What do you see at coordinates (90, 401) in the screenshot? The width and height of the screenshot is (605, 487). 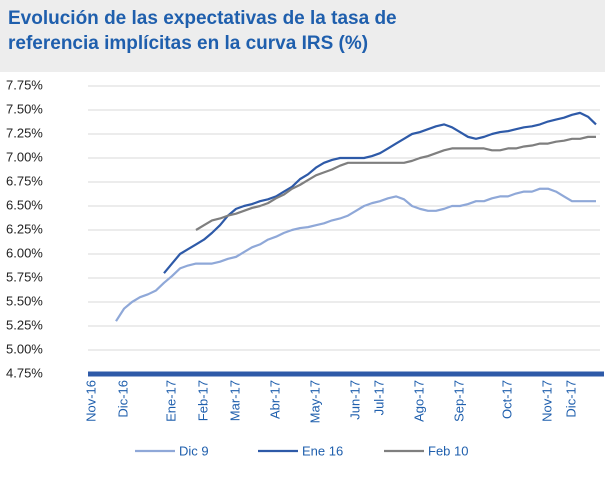 I see `x-tick-label: Nov-16` at bounding box center [90, 401].